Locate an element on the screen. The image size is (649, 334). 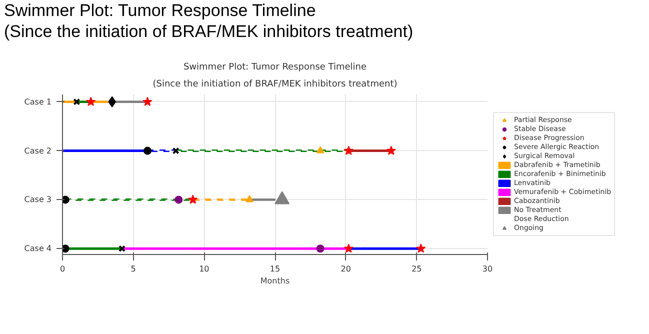
x-tick-label: 30 is located at coordinates (487, 269).